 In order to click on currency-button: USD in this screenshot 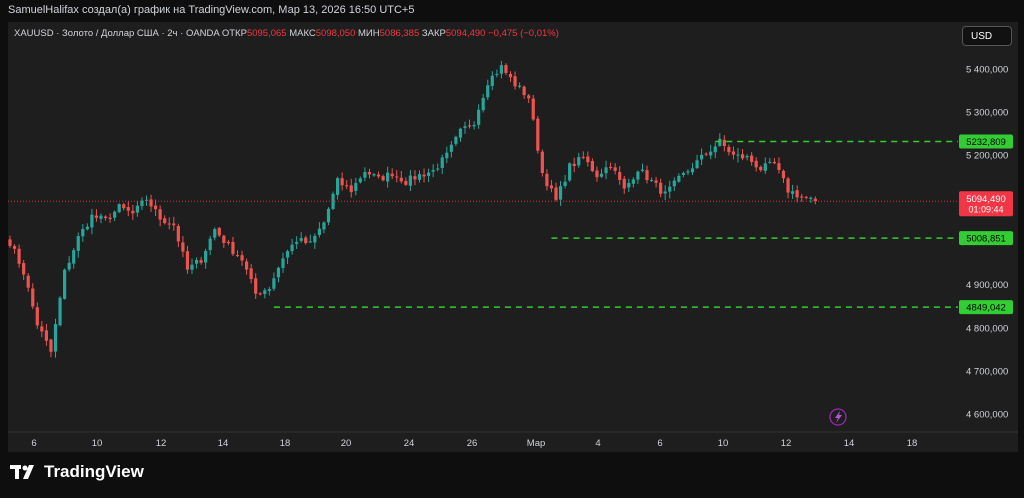, I will do `click(987, 36)`.